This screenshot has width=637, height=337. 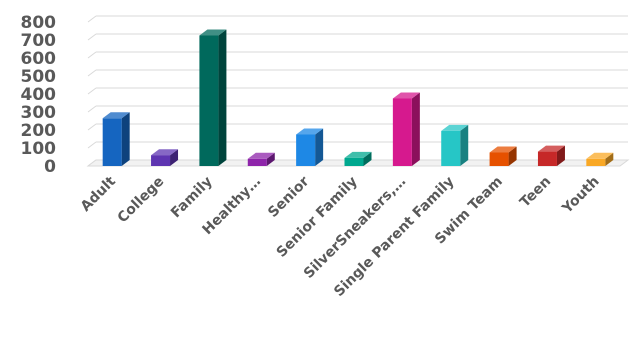 What do you see at coordinates (535, 192) in the screenshot?
I see `x-tick-label: Teen` at bounding box center [535, 192].